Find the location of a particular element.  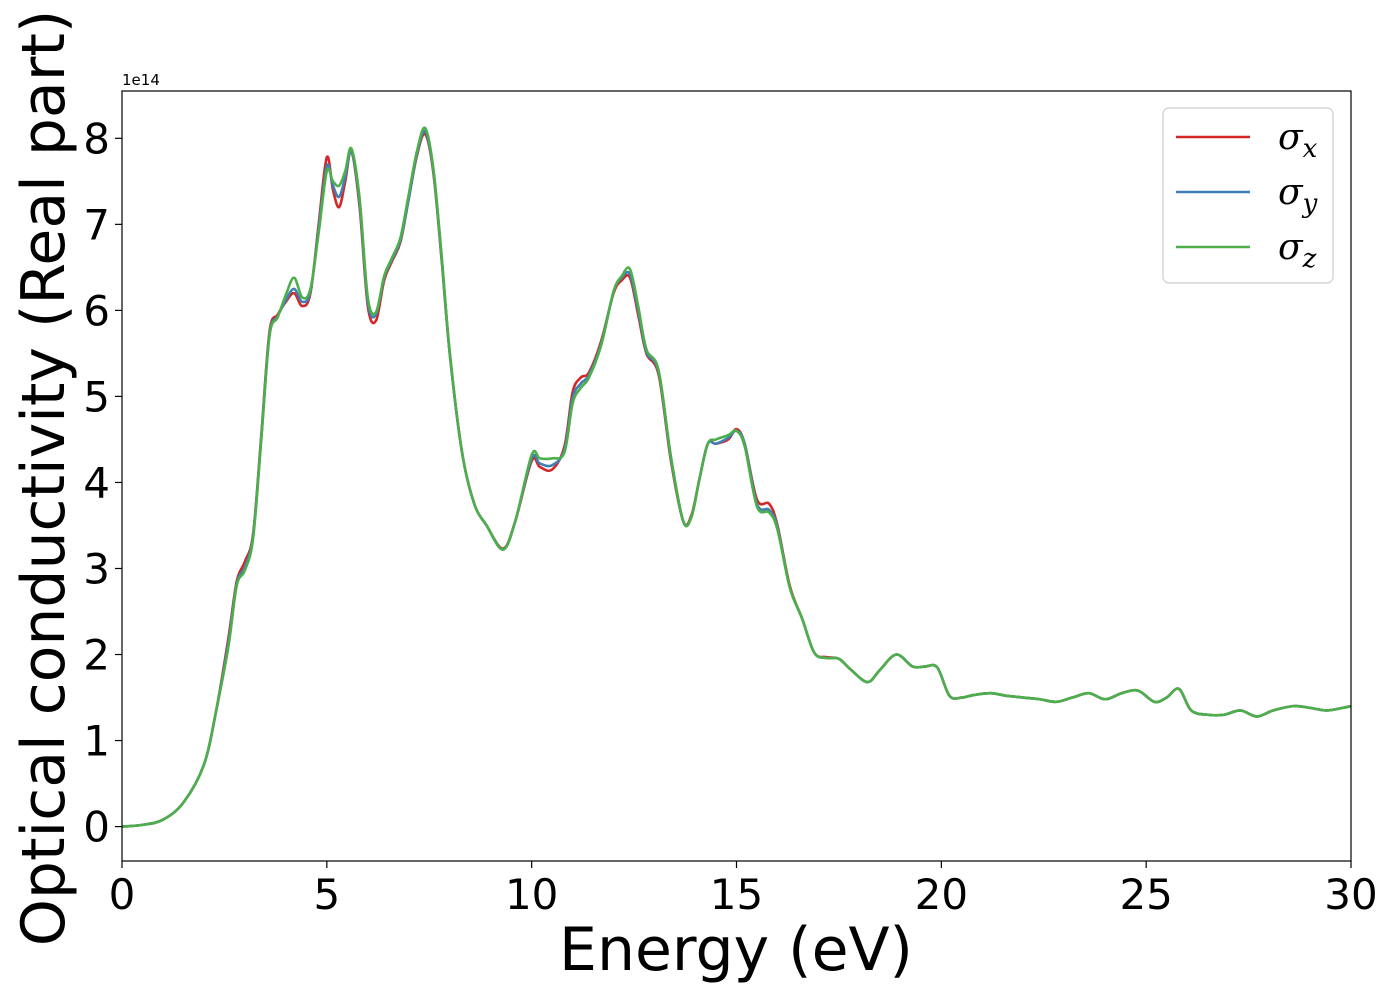

x-tick-label: 20 is located at coordinates (941, 894).